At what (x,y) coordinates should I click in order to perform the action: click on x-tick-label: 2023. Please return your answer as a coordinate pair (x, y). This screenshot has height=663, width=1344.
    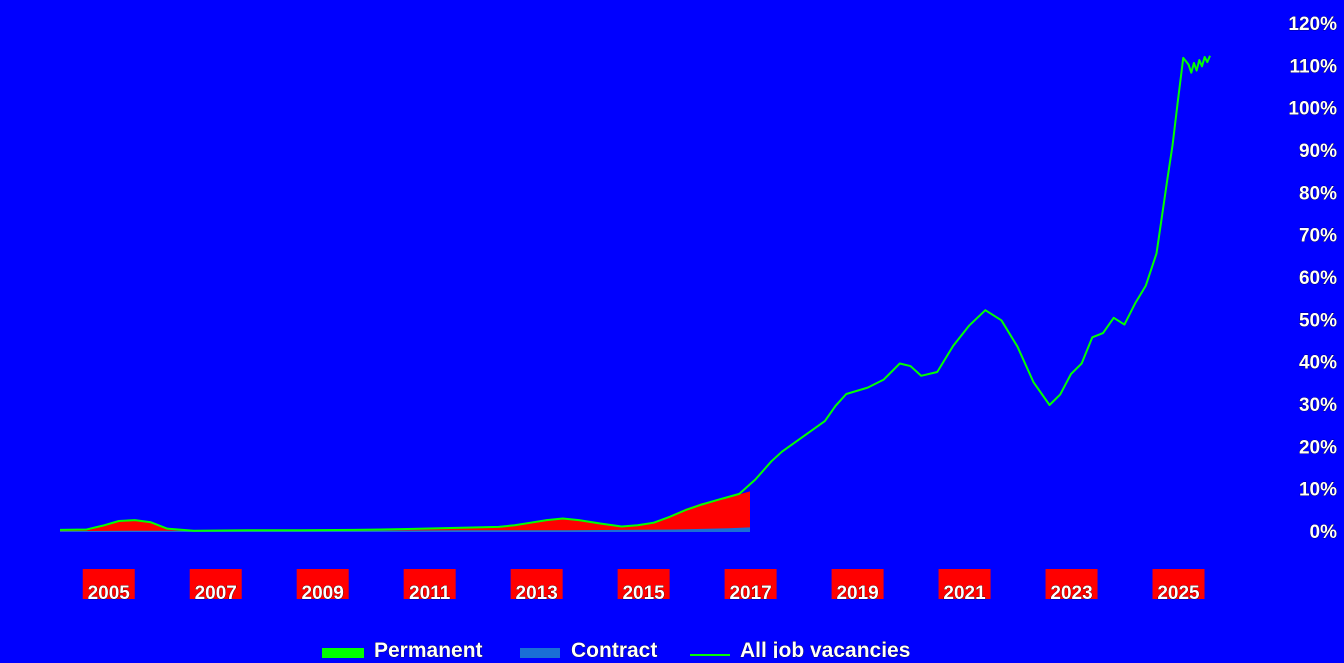
    Looking at the image, I should click on (1071, 593).